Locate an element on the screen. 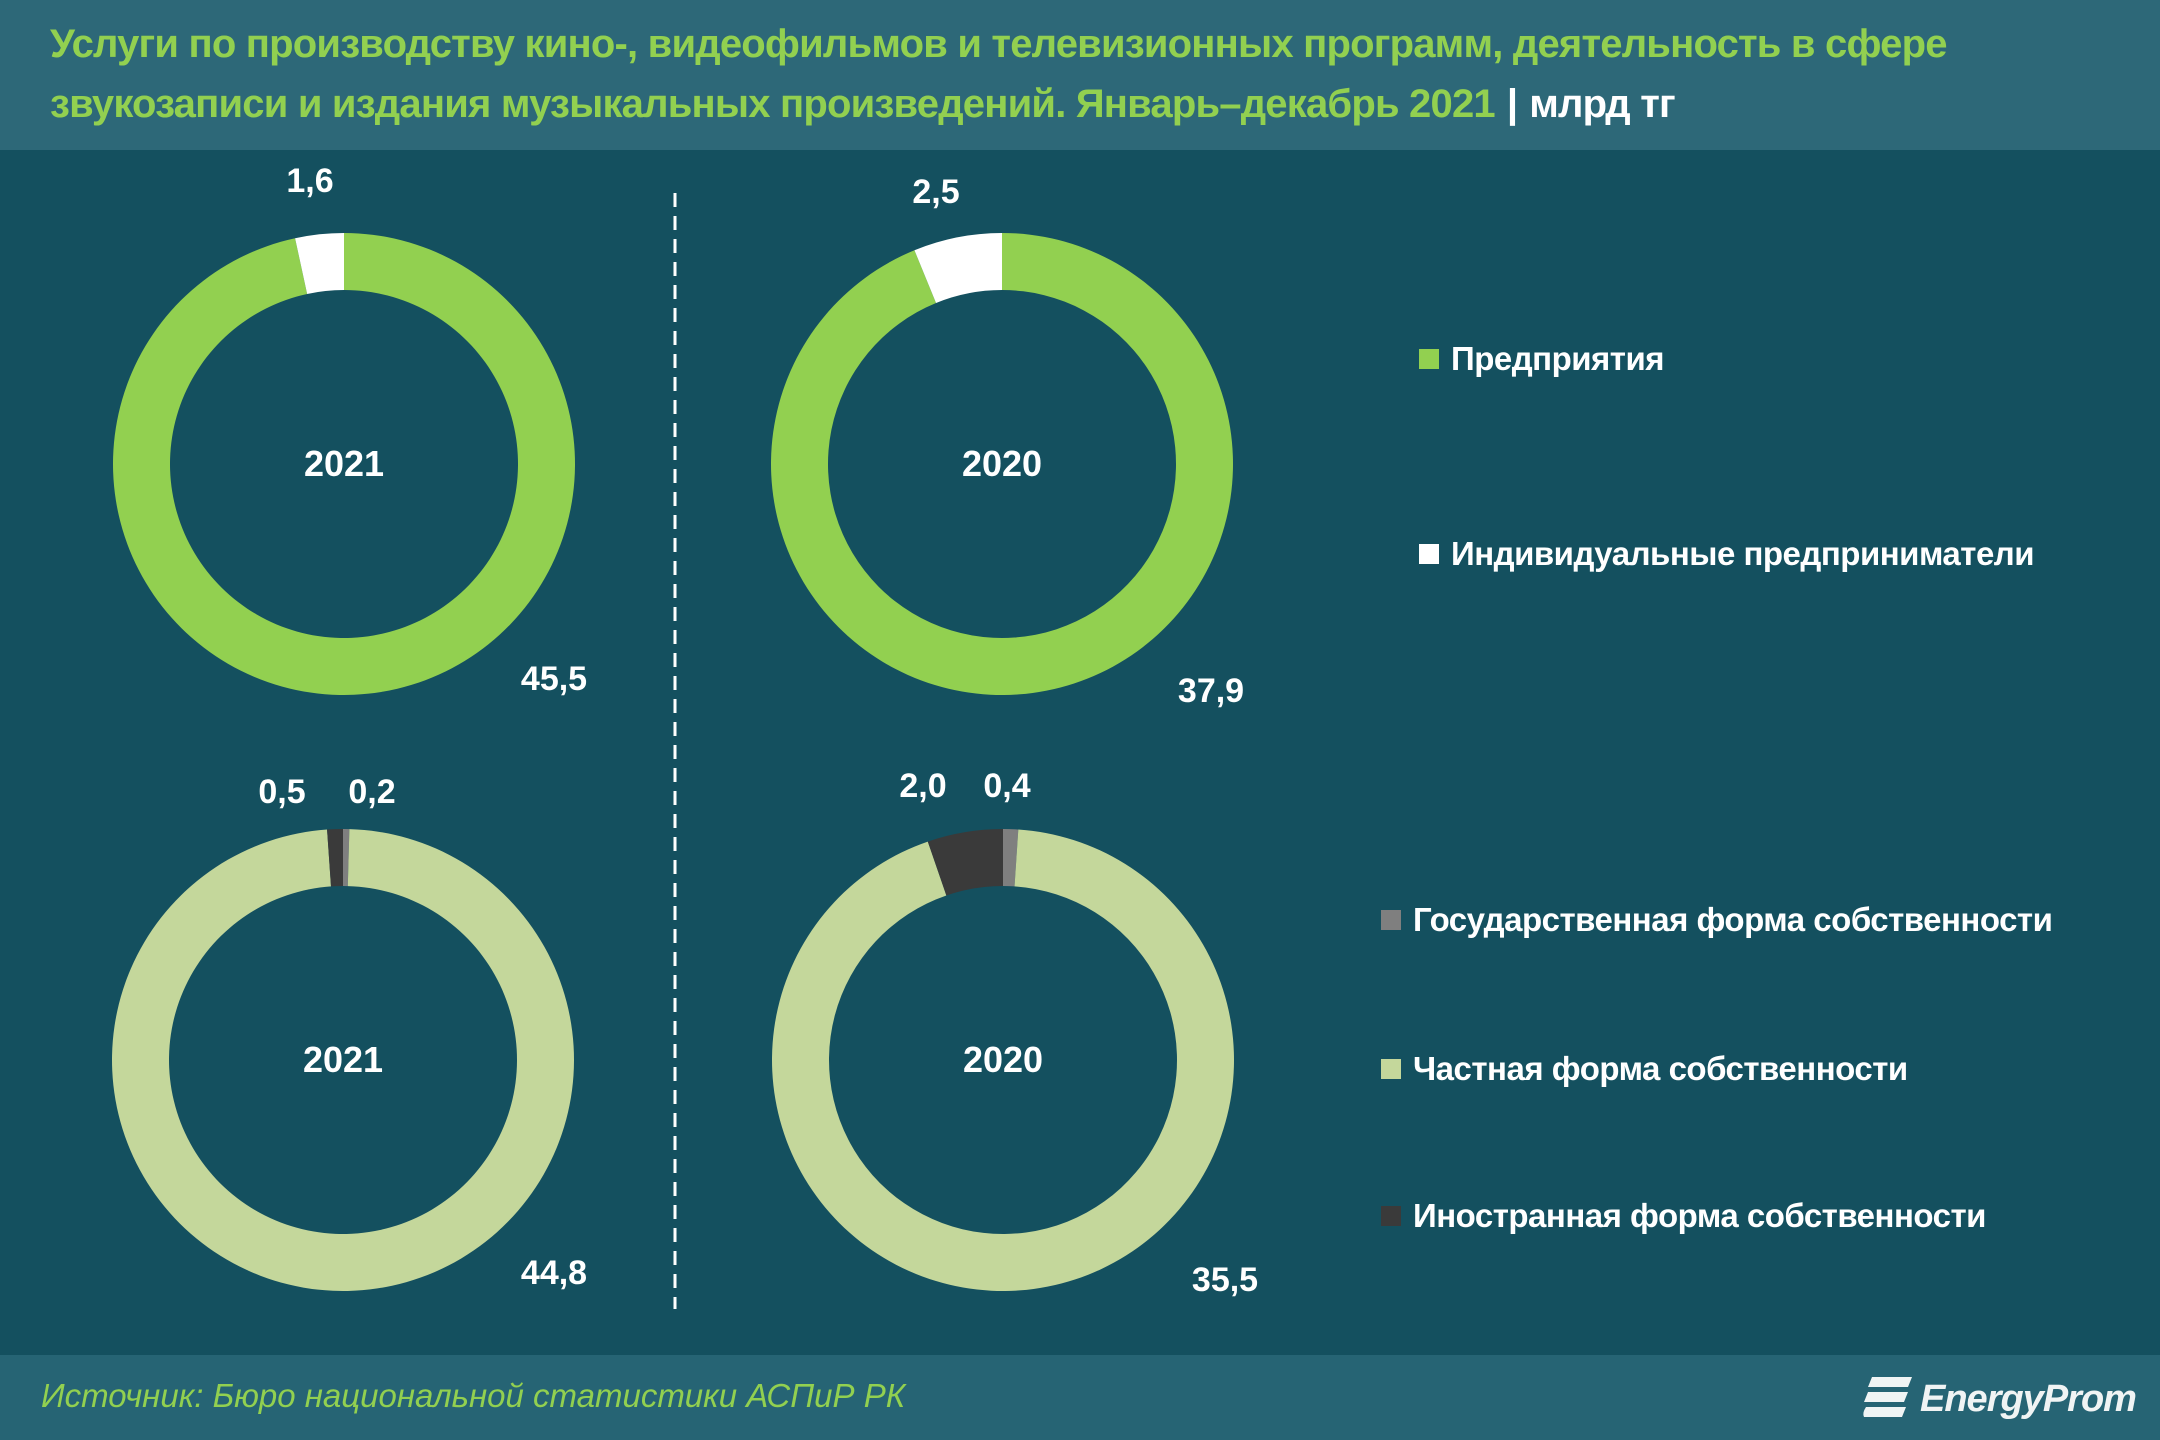 The height and width of the screenshot is (1440, 2160). unit-label: млрд тг is located at coordinates (1602, 104).